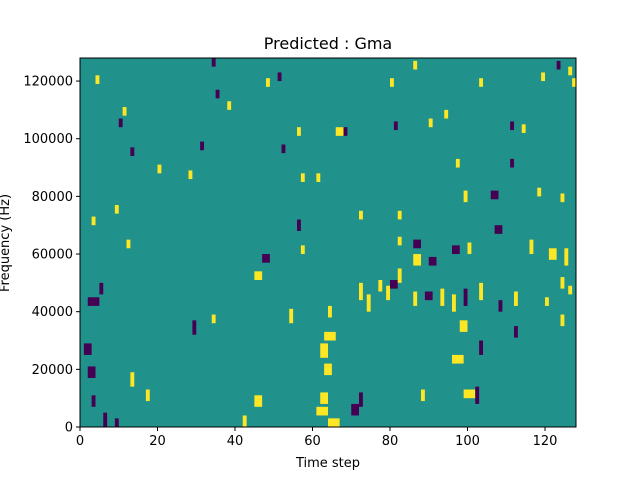 The height and width of the screenshot is (480, 640). I want to click on y-tick-label: 20000, so click(52, 370).